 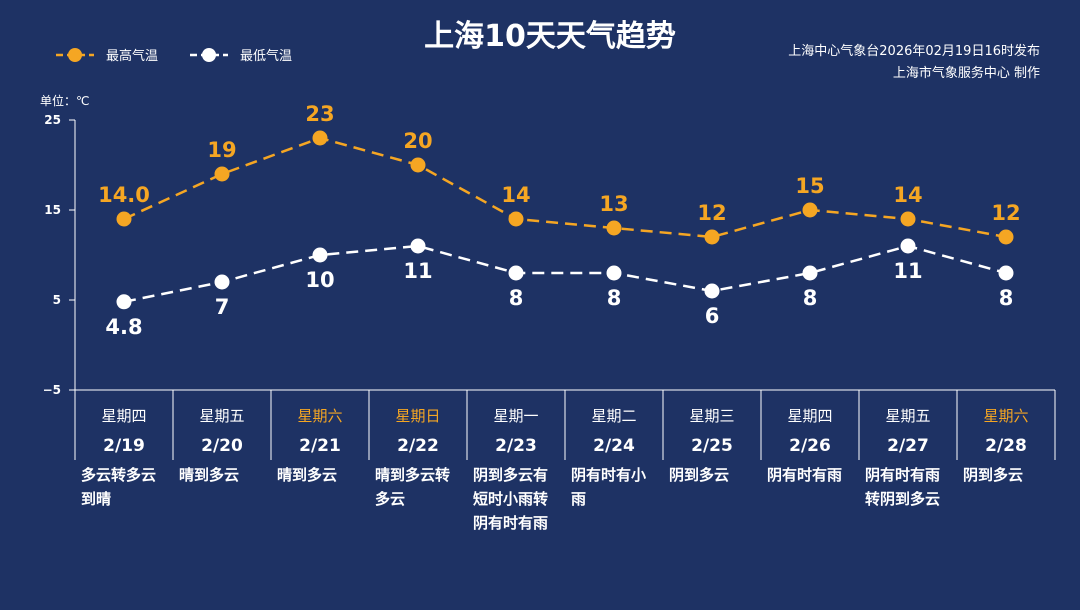 I want to click on low-temp-data-label: 10, so click(x=319, y=280).